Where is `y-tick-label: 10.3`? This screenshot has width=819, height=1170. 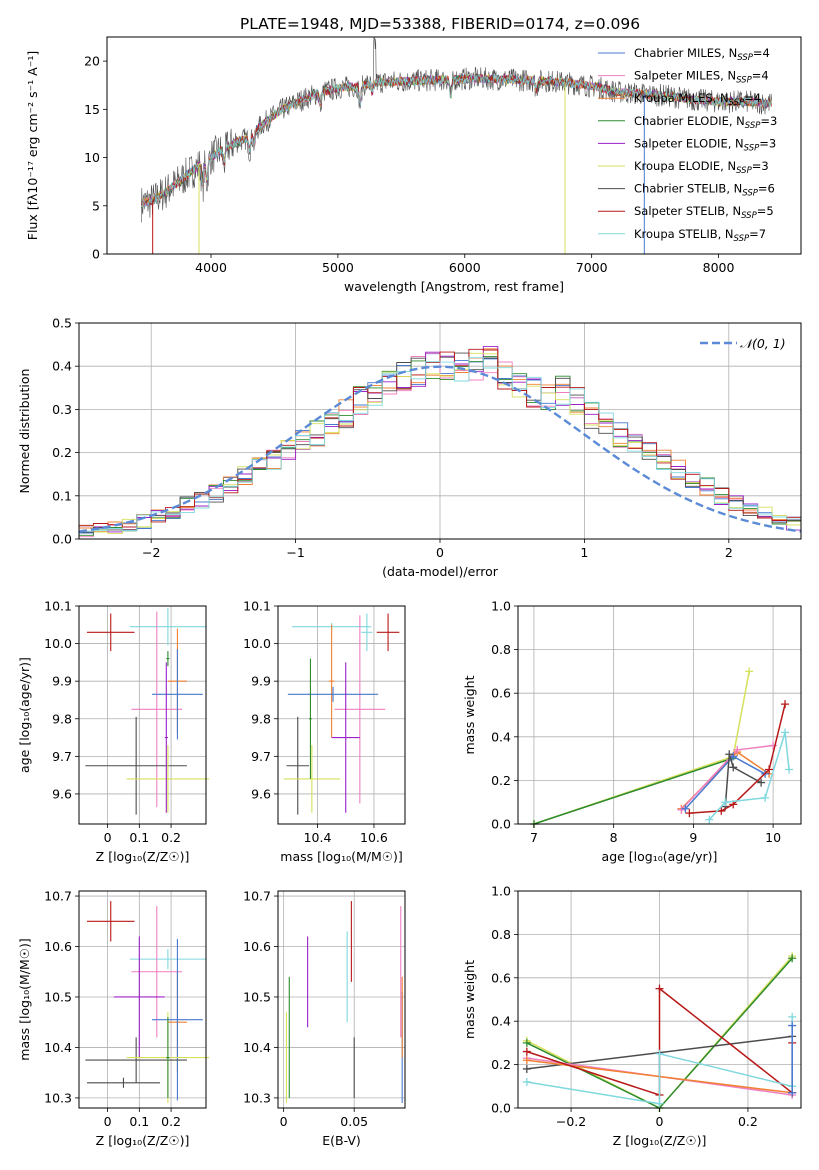
y-tick-label: 10.3 is located at coordinates (58, 1097).